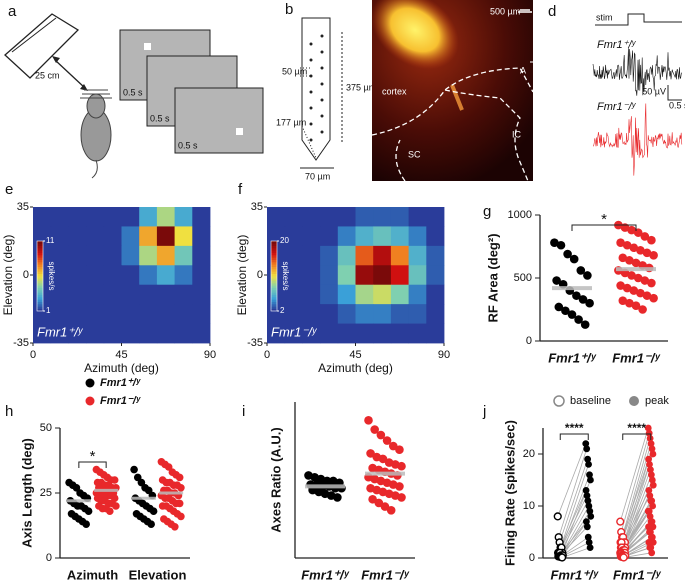 Image resolution: width=685 pixels, height=583 pixels. What do you see at coordinates (188, 145) in the screenshot?
I see `duration-label: 0.5 s` at bounding box center [188, 145].